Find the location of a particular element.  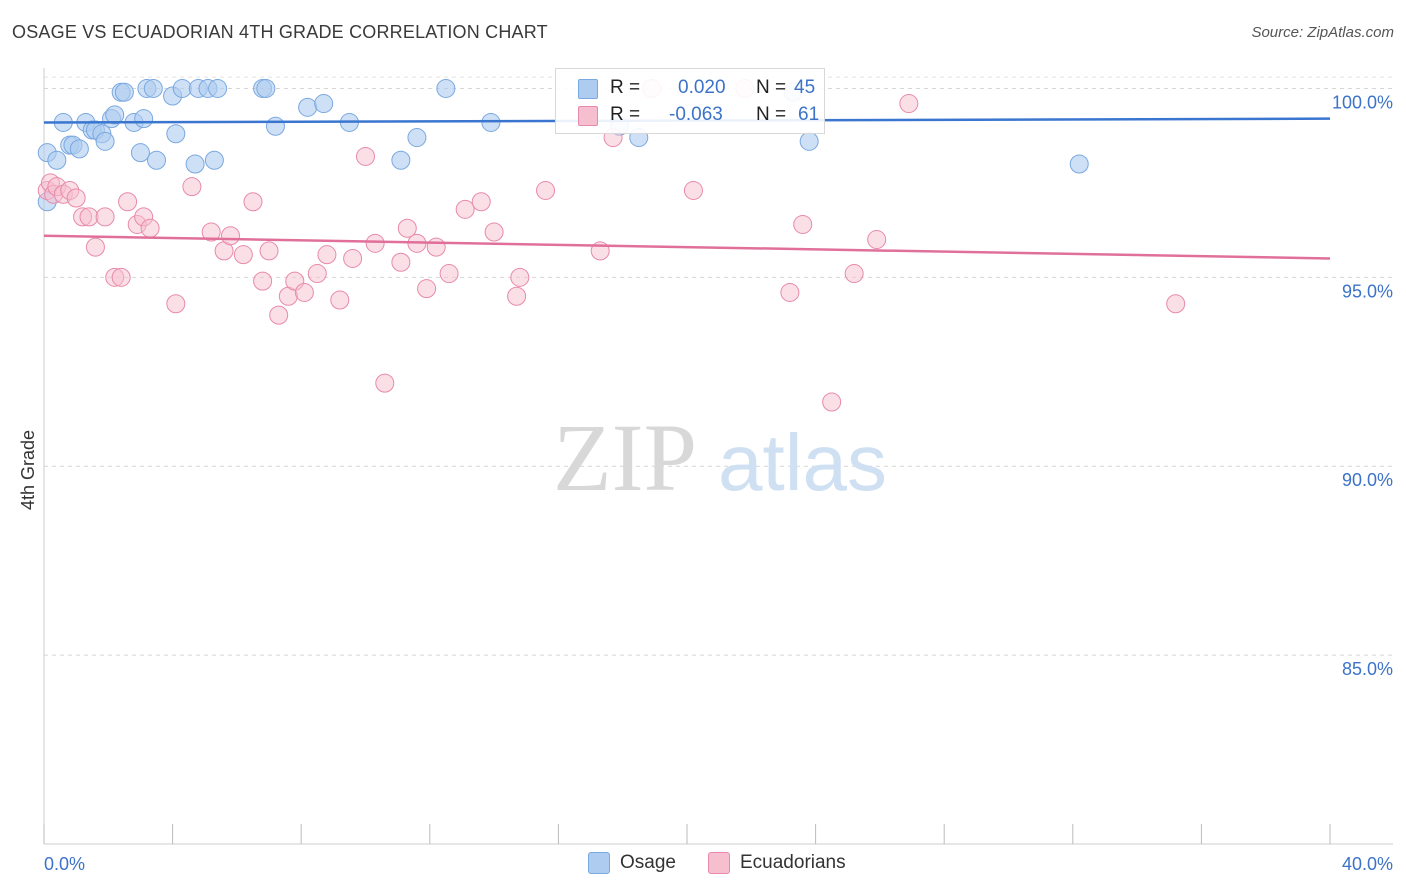

legend-swatch-ecuadorians is located at coordinates (588, 116).